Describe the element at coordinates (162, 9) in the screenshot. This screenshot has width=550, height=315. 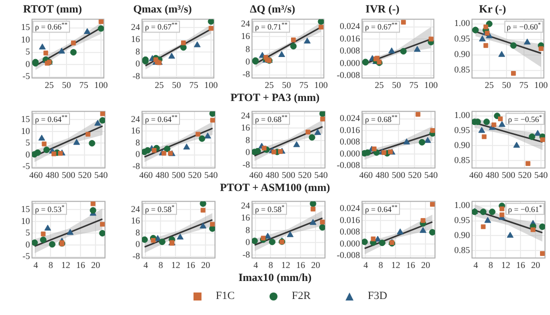
I see `chart-title: Qmax (m³/s)` at that location.